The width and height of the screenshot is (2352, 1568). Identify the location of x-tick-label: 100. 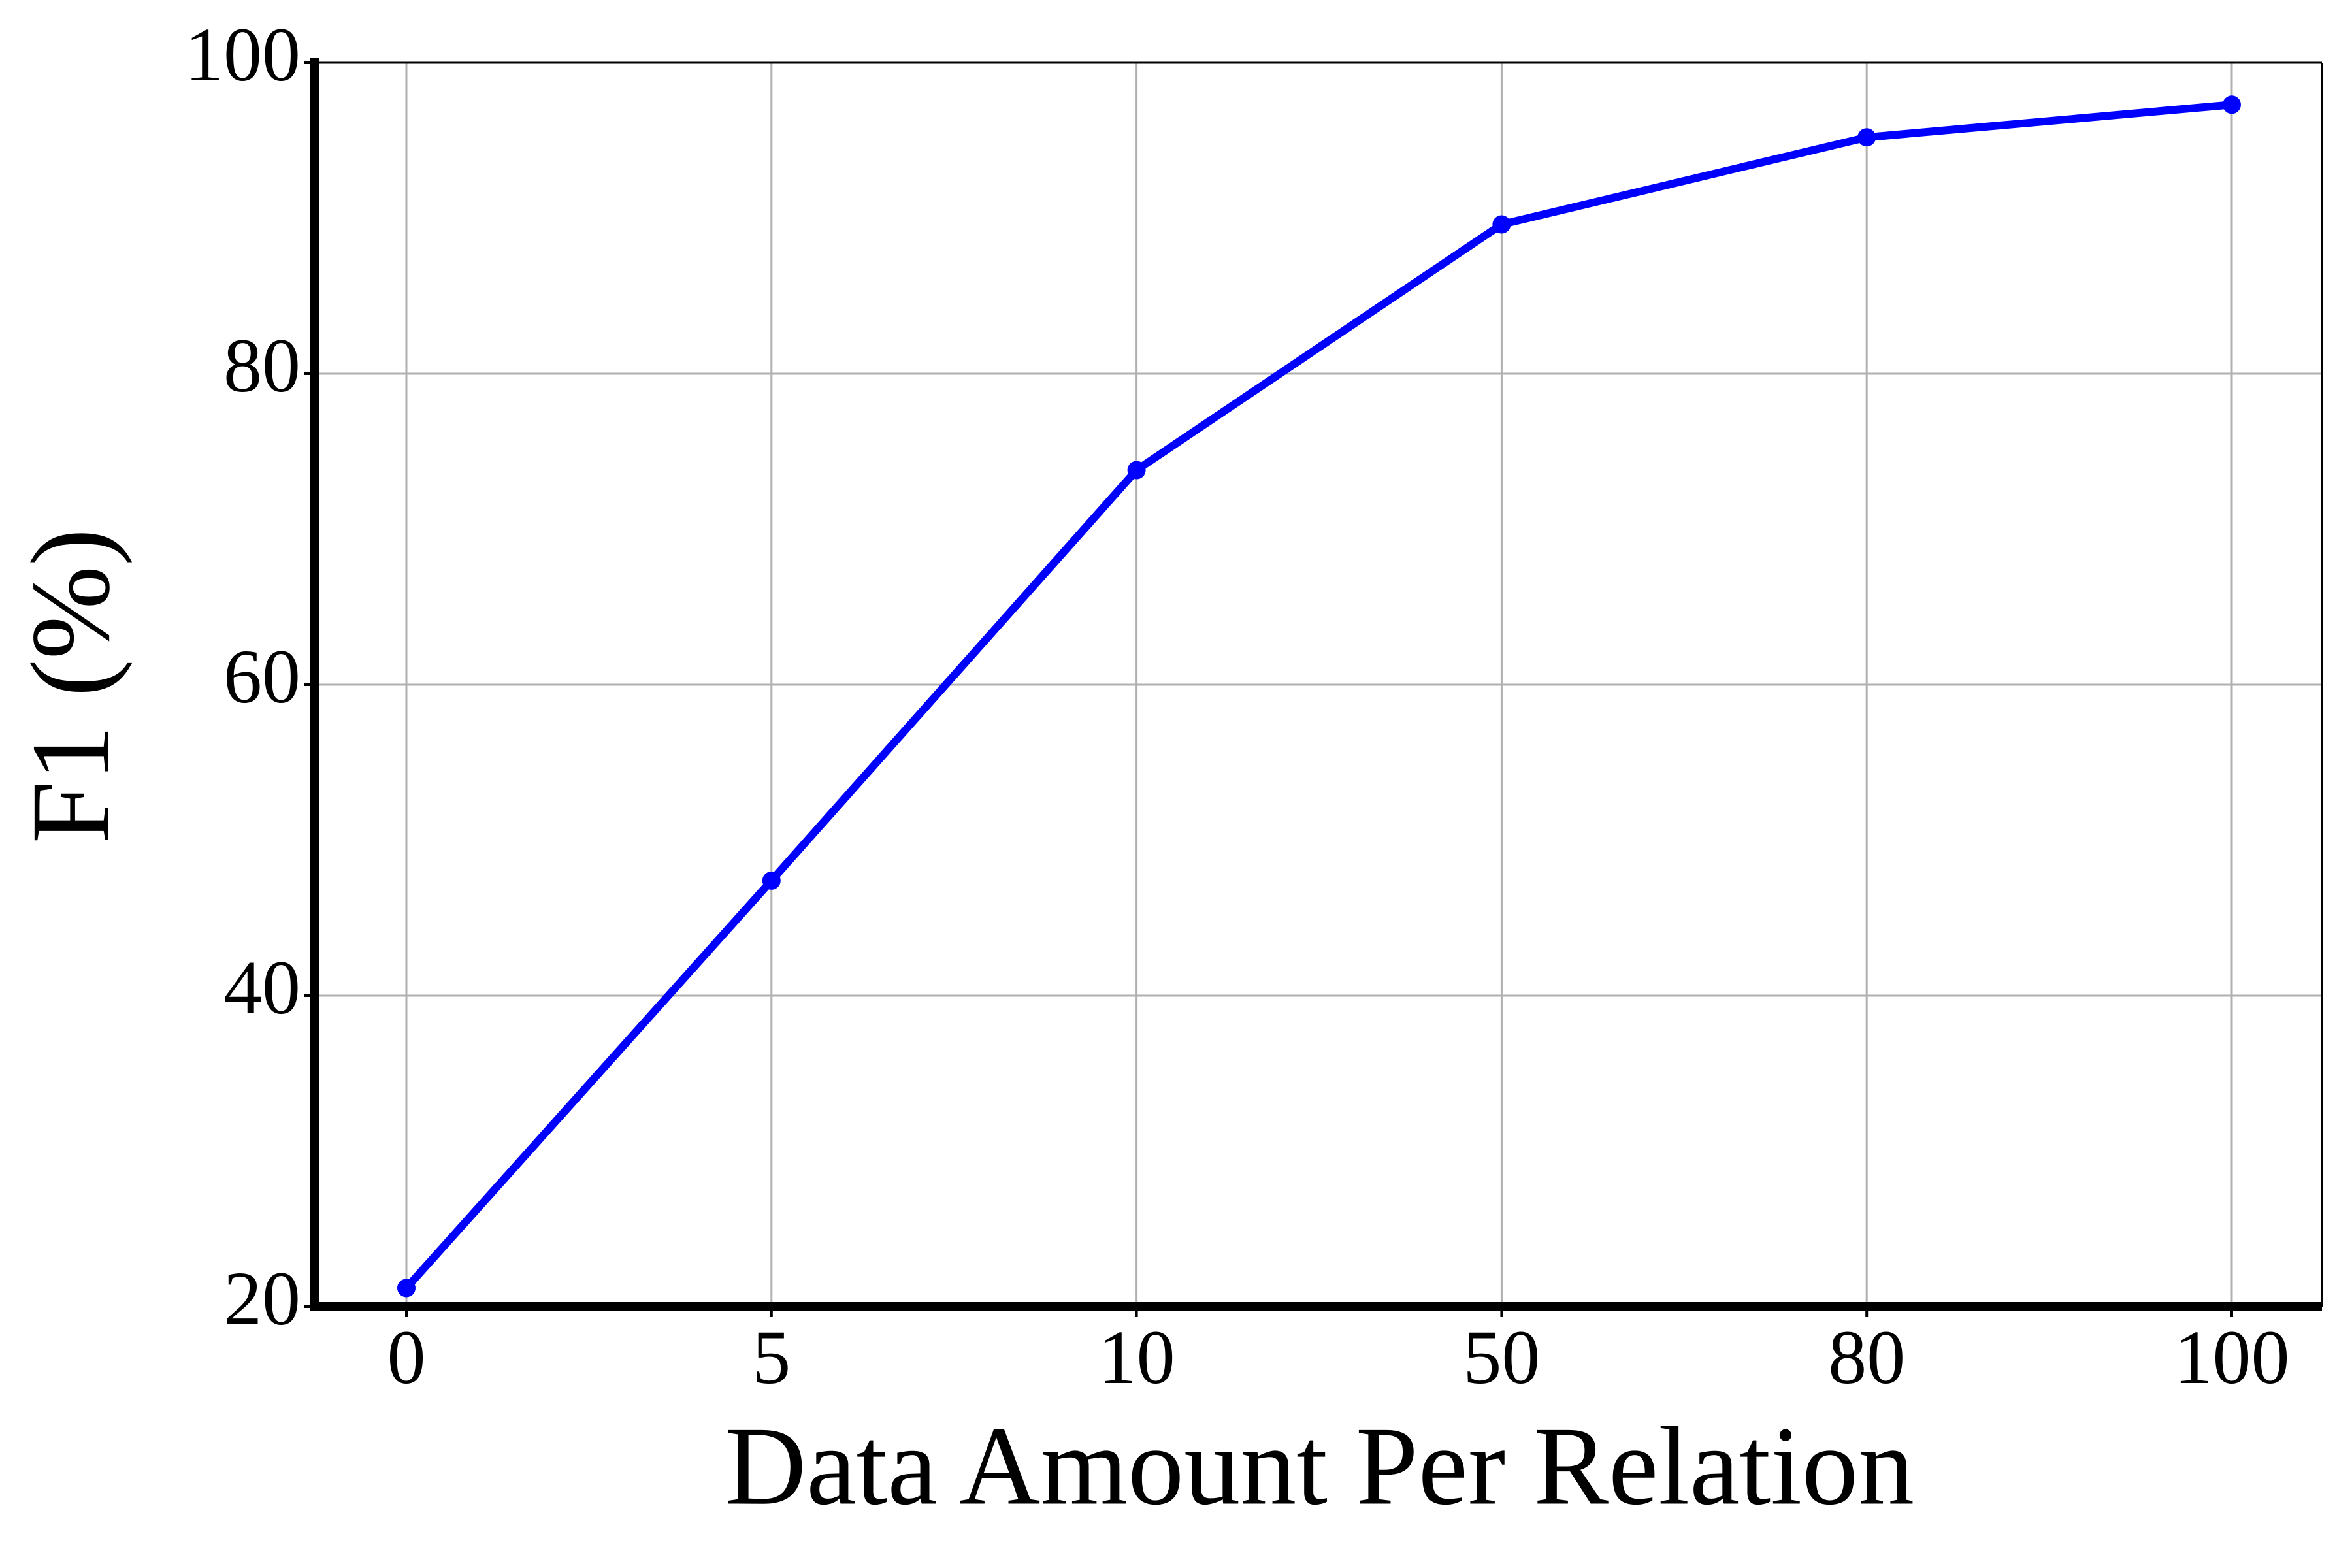
(2232, 1357).